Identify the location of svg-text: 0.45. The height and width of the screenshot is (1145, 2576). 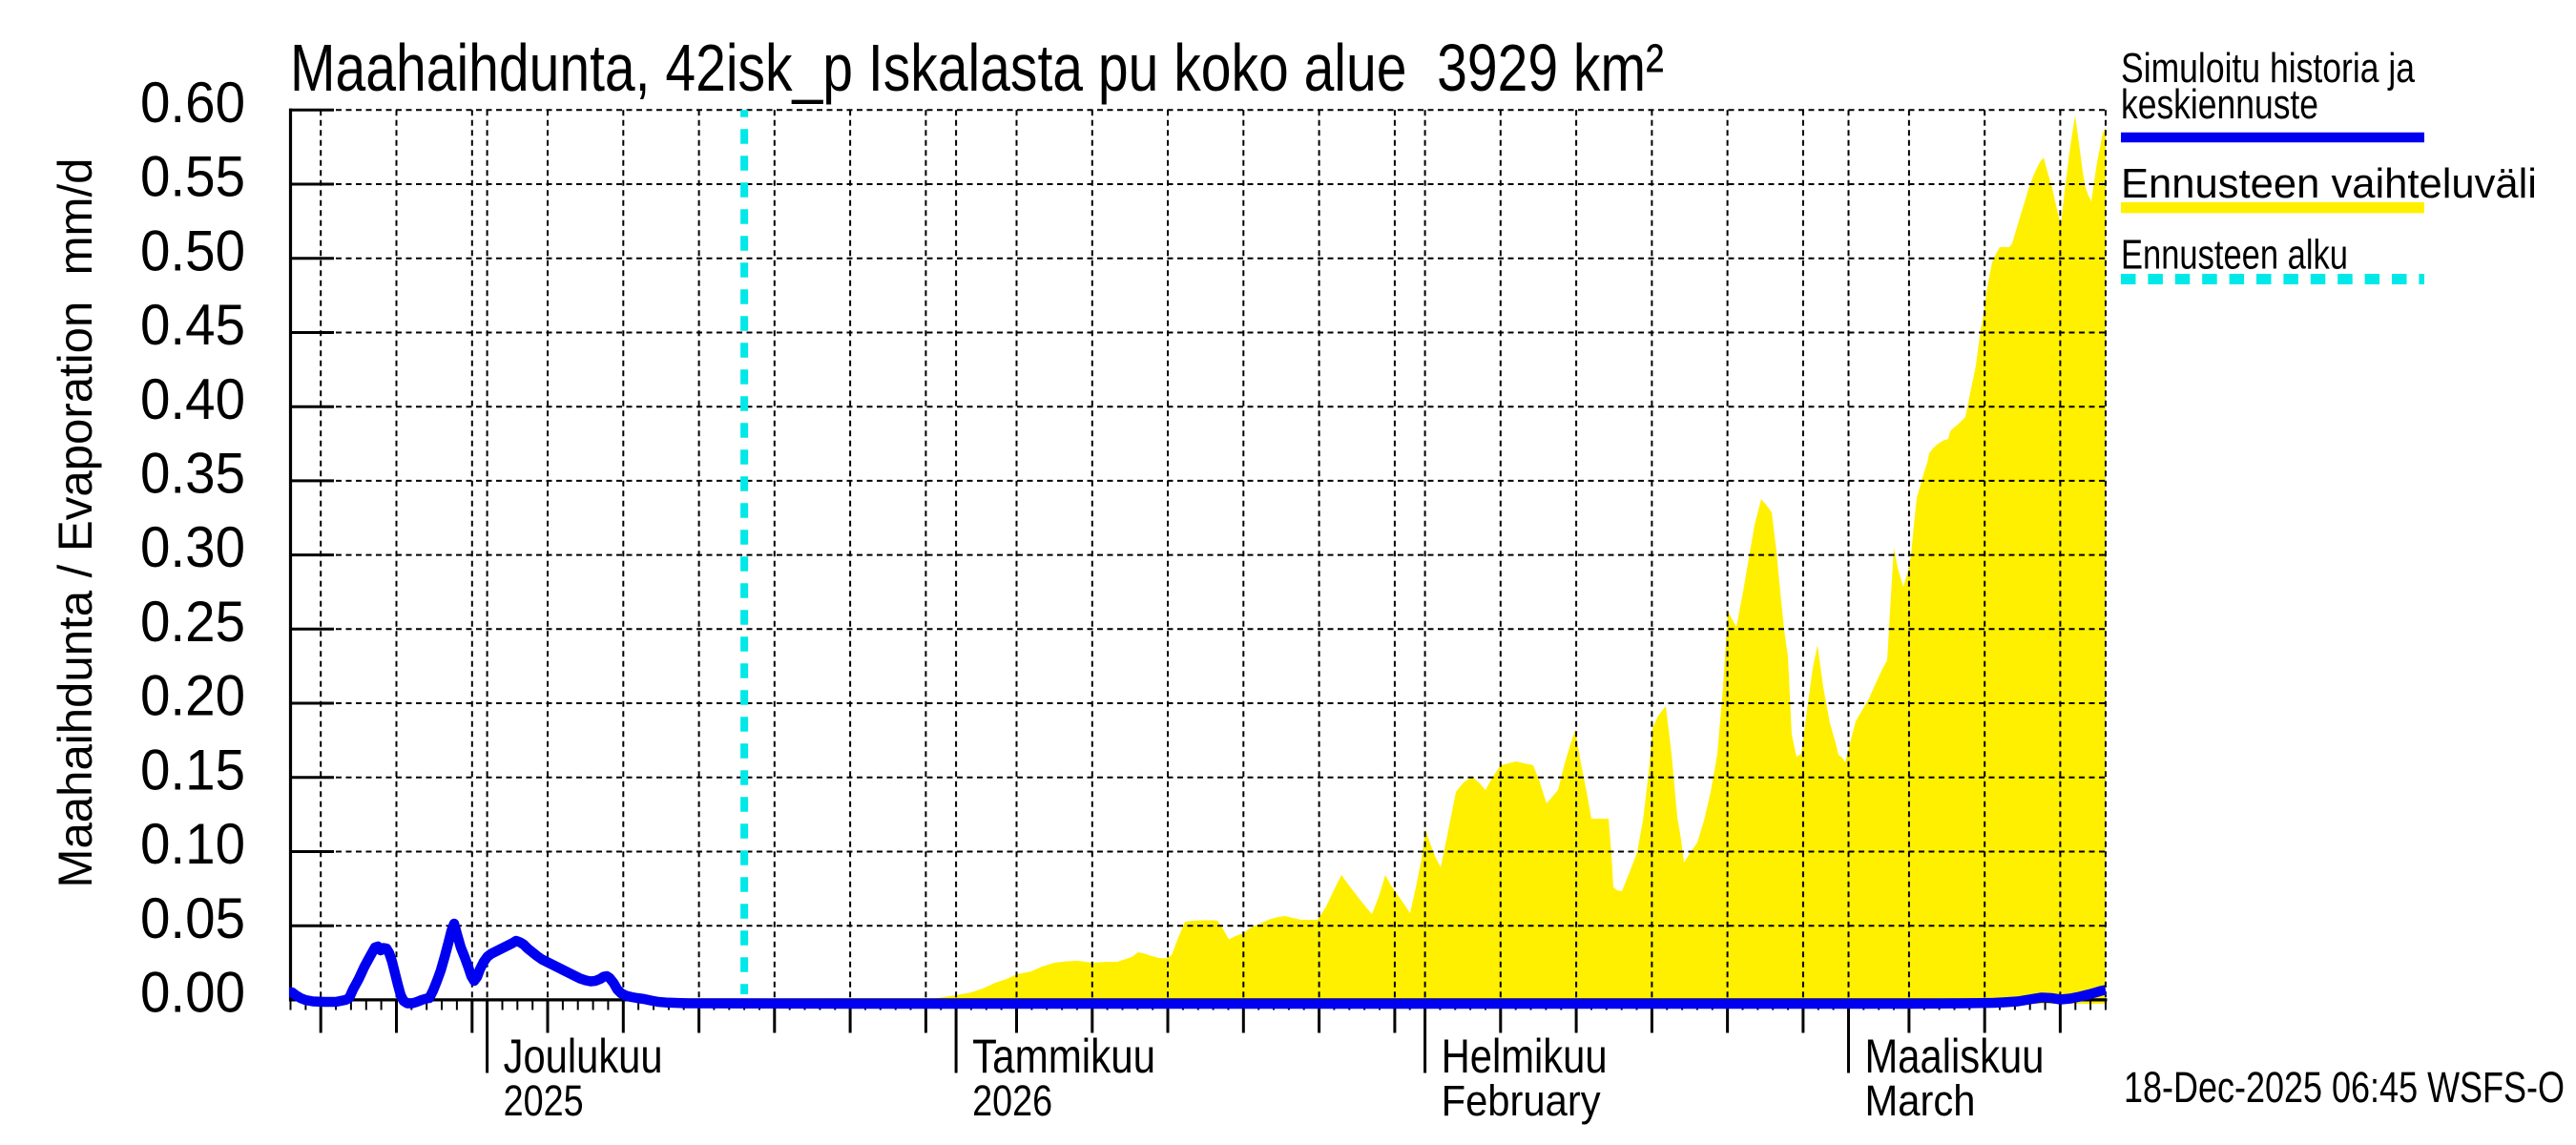
(192, 325).